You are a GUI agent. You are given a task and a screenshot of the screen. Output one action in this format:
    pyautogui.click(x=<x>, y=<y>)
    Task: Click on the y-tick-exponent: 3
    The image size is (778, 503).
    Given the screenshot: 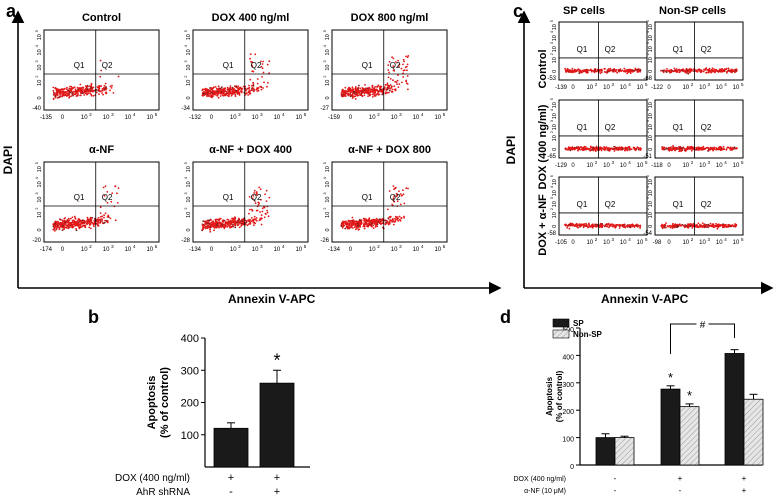 What is the action you would take?
    pyautogui.click(x=551, y=42)
    